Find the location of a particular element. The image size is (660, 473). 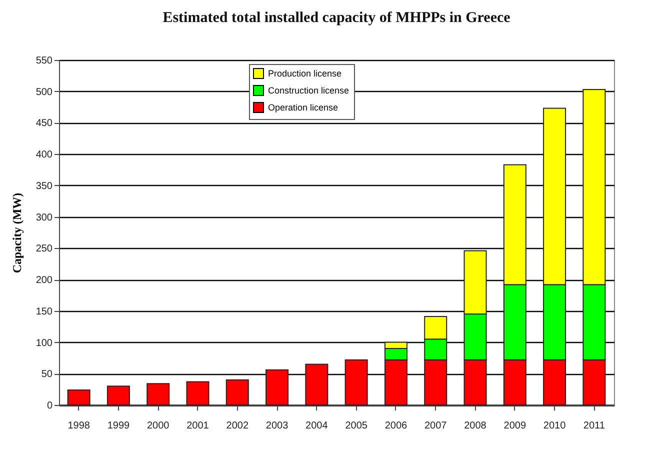

x-tick-label: 2001 is located at coordinates (198, 426).